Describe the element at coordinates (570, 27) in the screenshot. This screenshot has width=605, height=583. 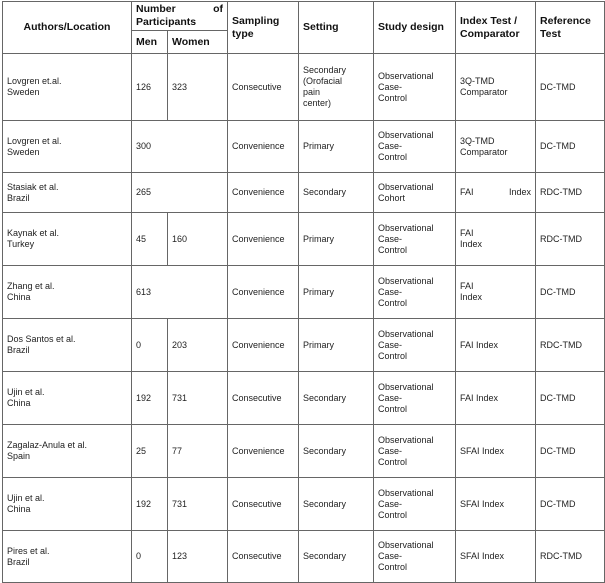
I see `header-reference: Reference Test` at that location.